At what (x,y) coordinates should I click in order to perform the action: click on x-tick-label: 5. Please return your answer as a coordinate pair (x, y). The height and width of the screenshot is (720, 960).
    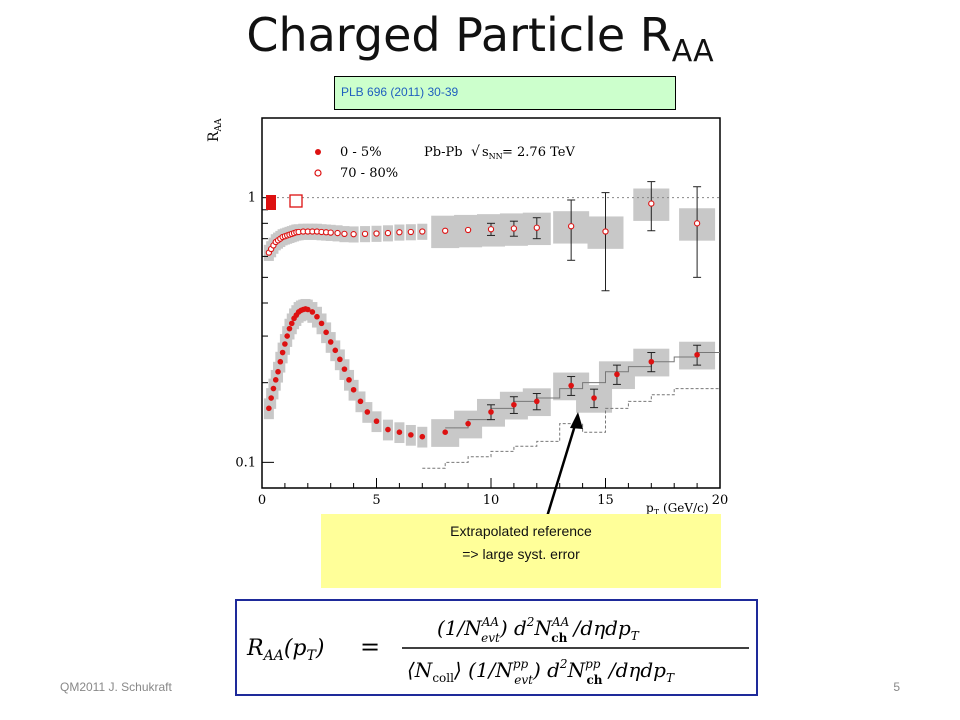
    Looking at the image, I should click on (376, 500).